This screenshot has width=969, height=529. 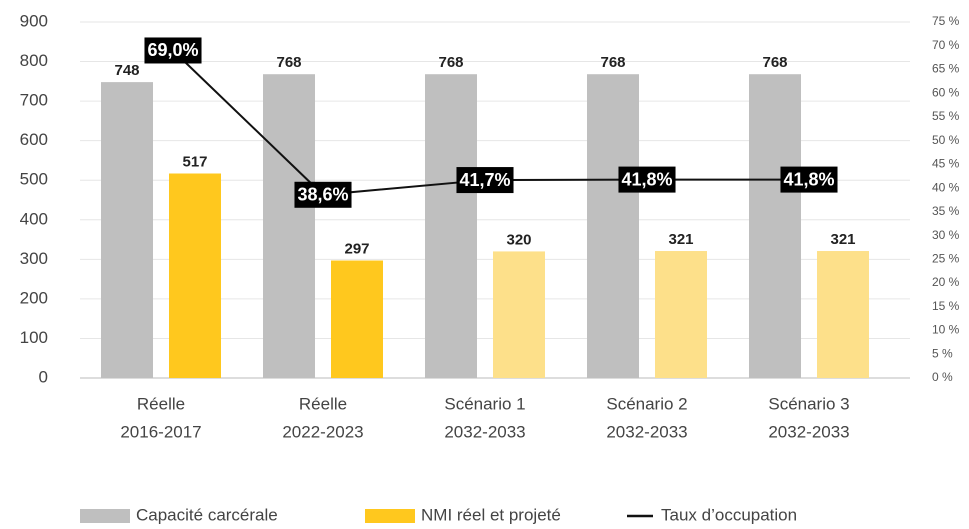 I want to click on y-tick-label: 400, so click(x=34, y=218).